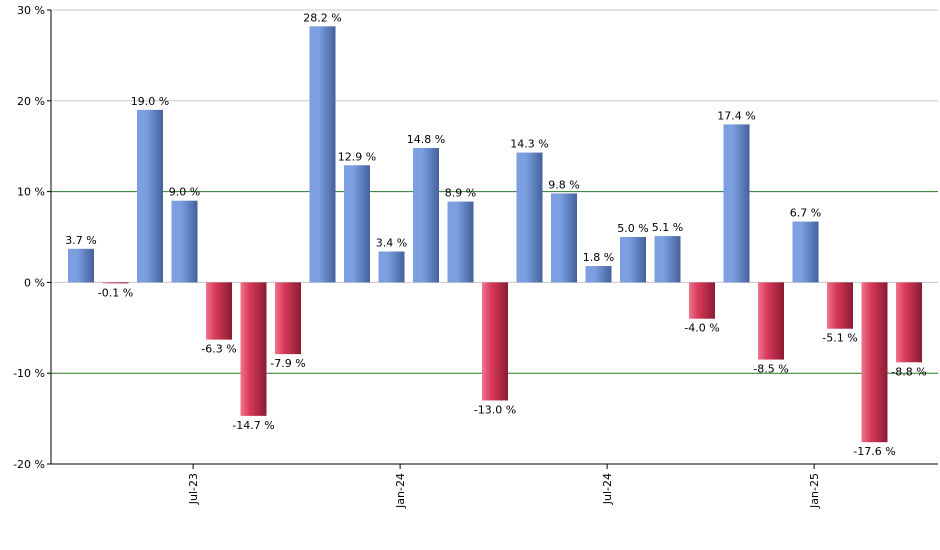 The height and width of the screenshot is (550, 940). Describe the element at coordinates (391, 243) in the screenshot. I see `data-label: 3.4 %` at that location.